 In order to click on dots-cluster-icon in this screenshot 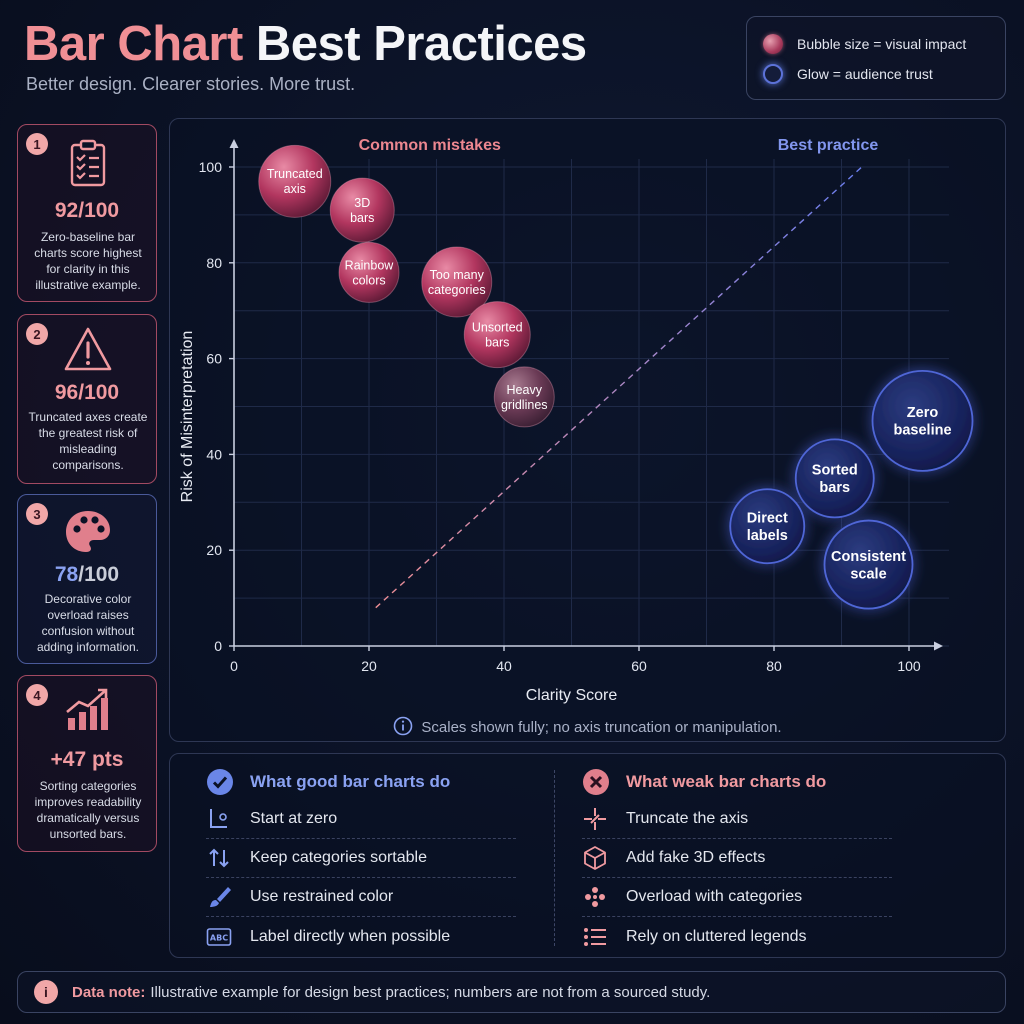, I will do `click(595, 897)`.